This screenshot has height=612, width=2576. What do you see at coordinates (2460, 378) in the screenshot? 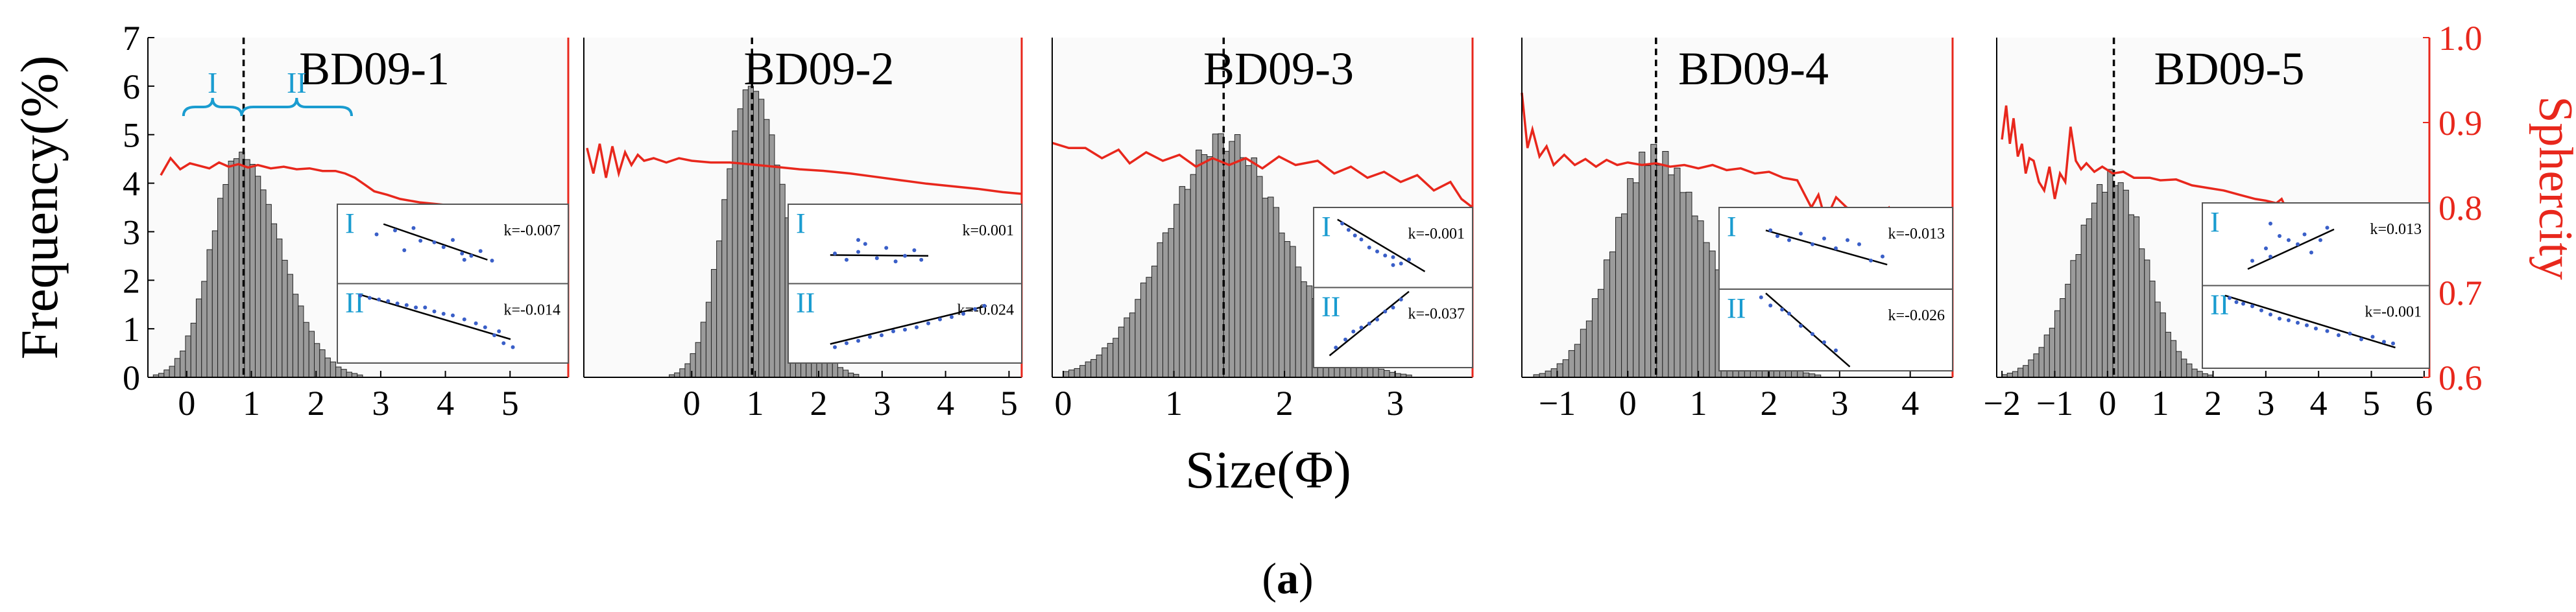
I see `y2-tick-label: 0.6` at bounding box center [2460, 378].